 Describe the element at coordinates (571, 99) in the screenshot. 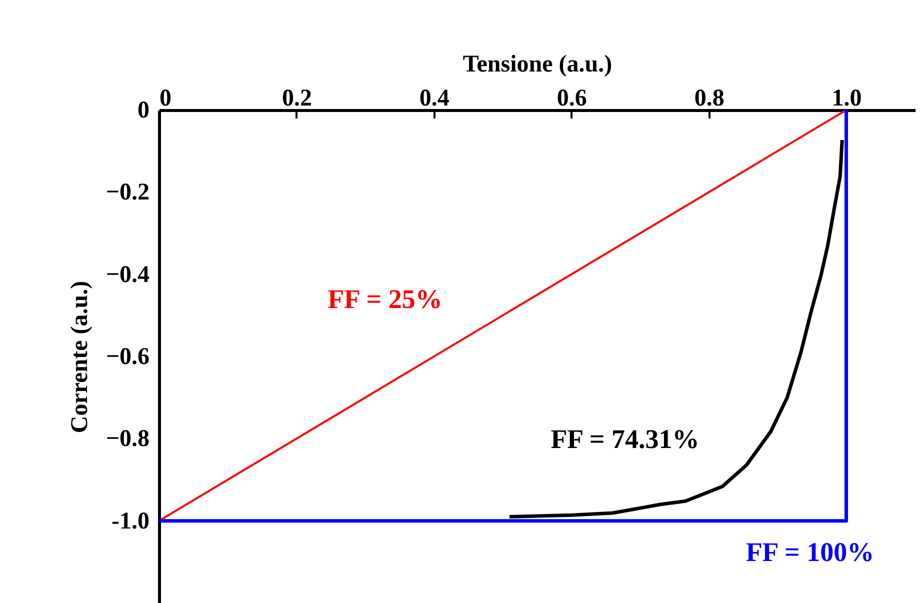

I see `x-tick-label: 0.6` at that location.